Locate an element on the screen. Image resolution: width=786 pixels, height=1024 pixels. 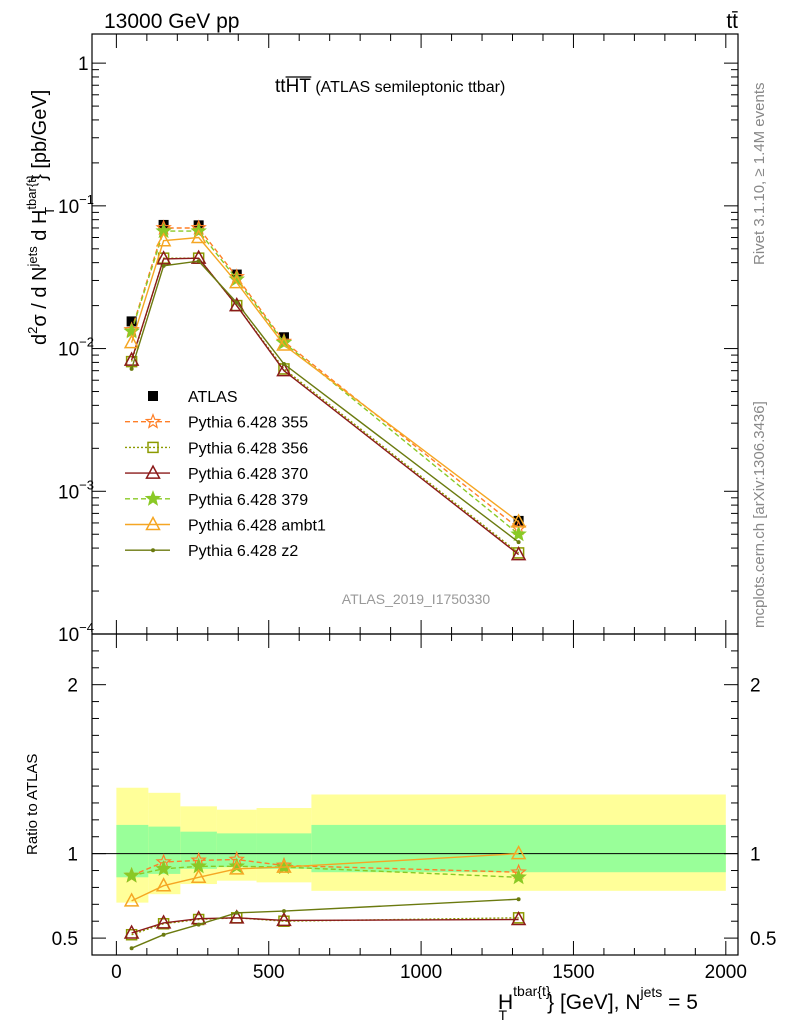
x-tick-label: 500 is located at coordinates (269, 972).